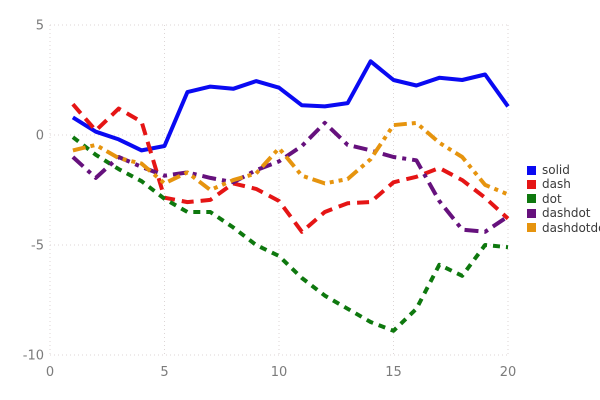 This screenshot has height=400, width=600. I want to click on legend-swatch-dash, so click(531, 185).